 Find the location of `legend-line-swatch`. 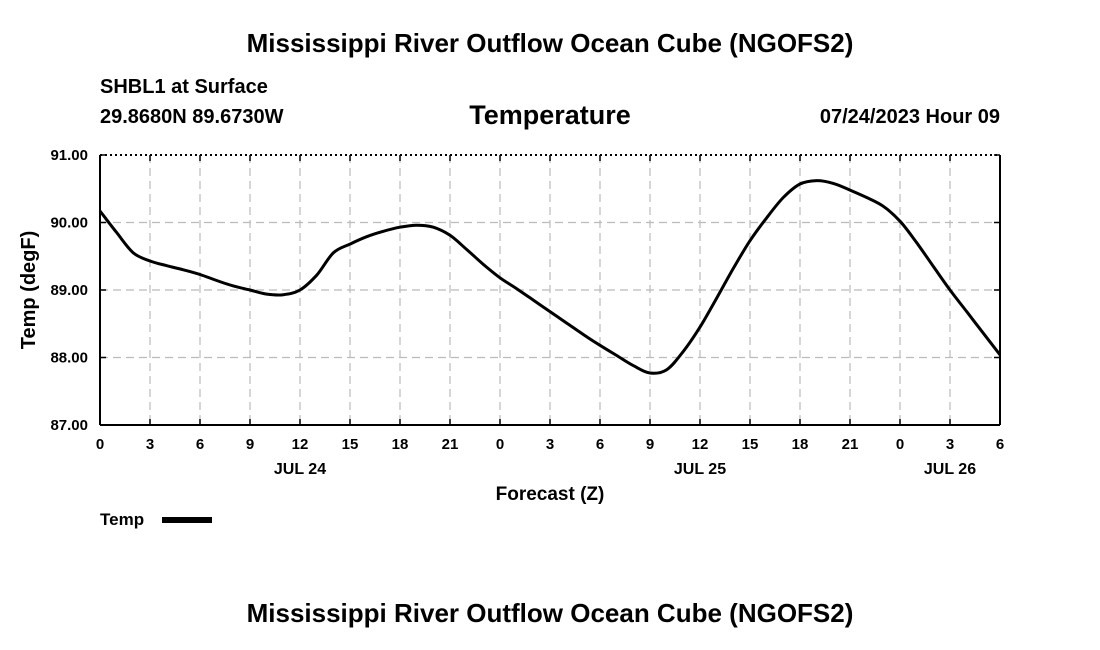

legend-line-swatch is located at coordinates (187, 520).